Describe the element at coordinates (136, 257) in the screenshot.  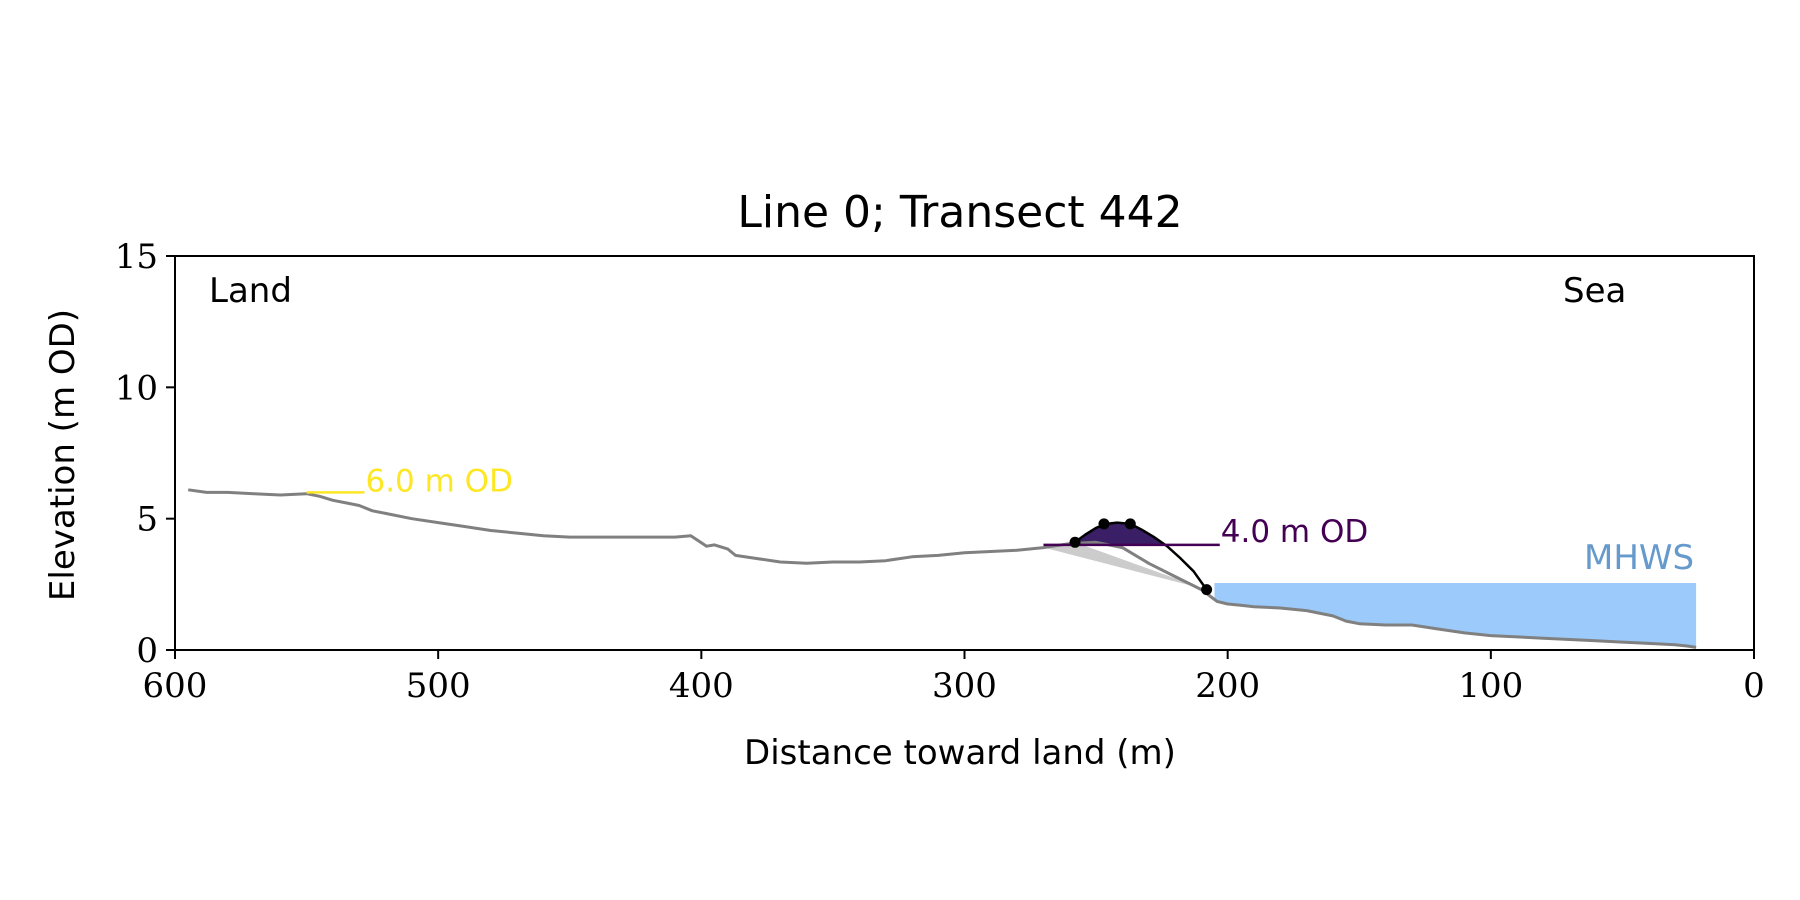
I see `y-tick-label: 15` at that location.